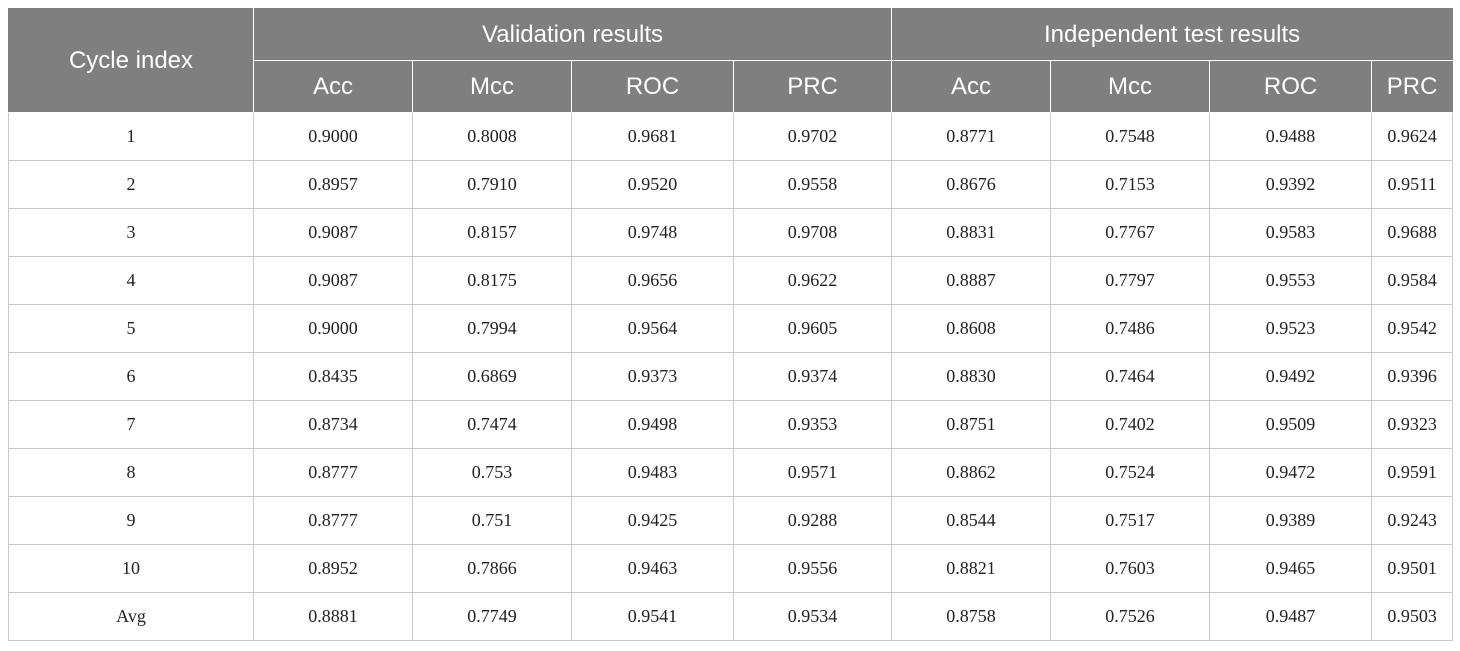 Image resolution: width=1460 pixels, height=651 pixels. I want to click on val-prc-cell: 0.9374, so click(812, 376).